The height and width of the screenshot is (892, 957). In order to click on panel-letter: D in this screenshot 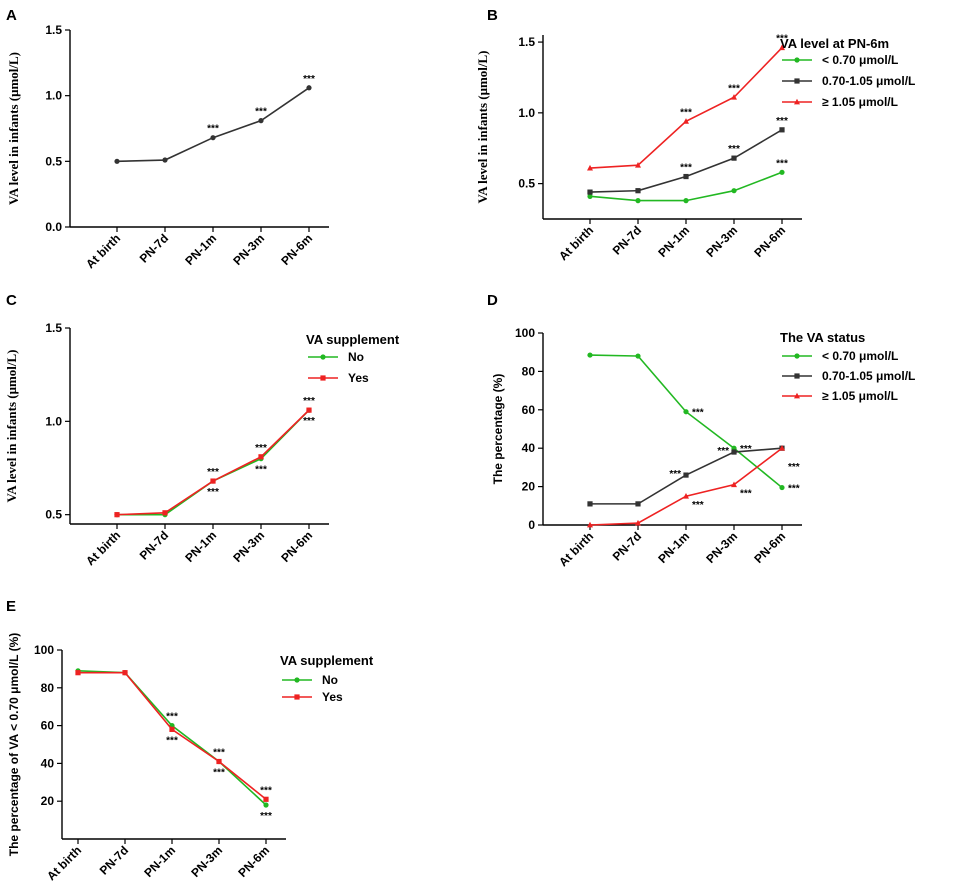, I will do `click(492, 300)`.